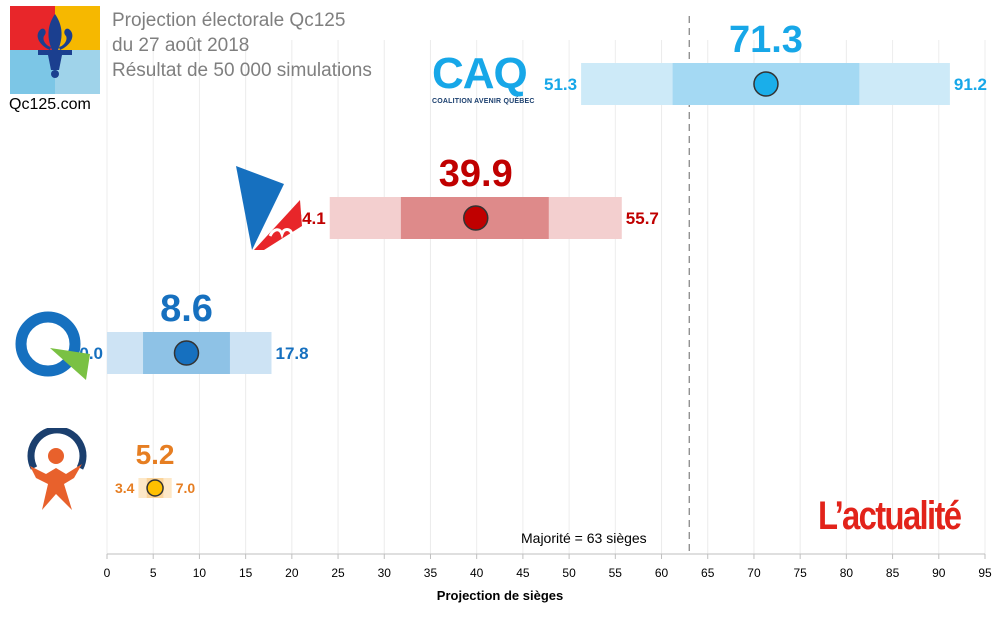 This screenshot has height=626, width=1000. Describe the element at coordinates (186, 309) in the screenshot. I see `mean-label: 8.6` at that location.